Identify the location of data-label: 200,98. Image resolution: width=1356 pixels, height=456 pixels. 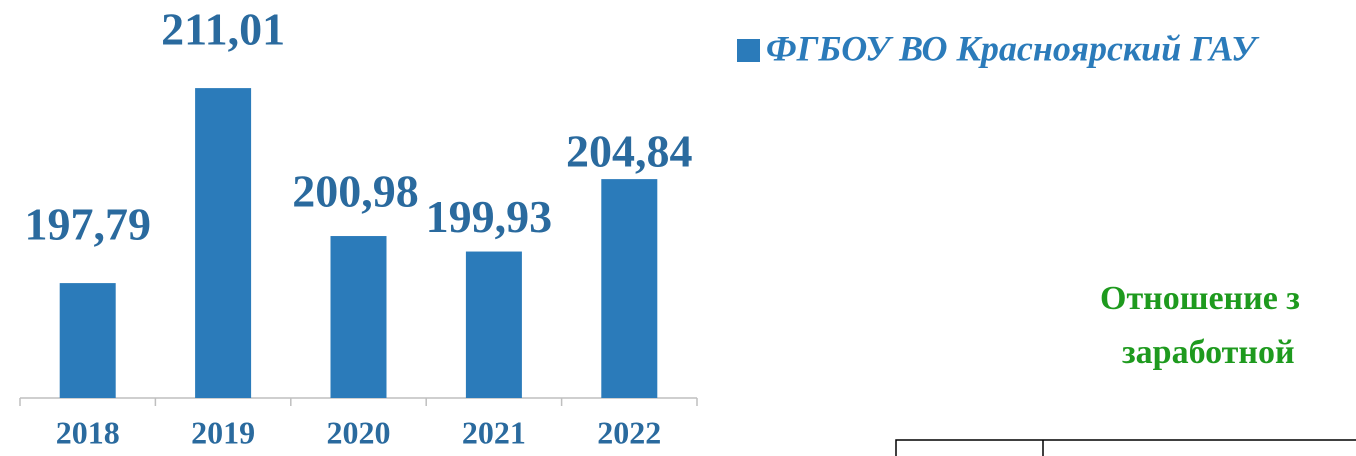
(355, 191).